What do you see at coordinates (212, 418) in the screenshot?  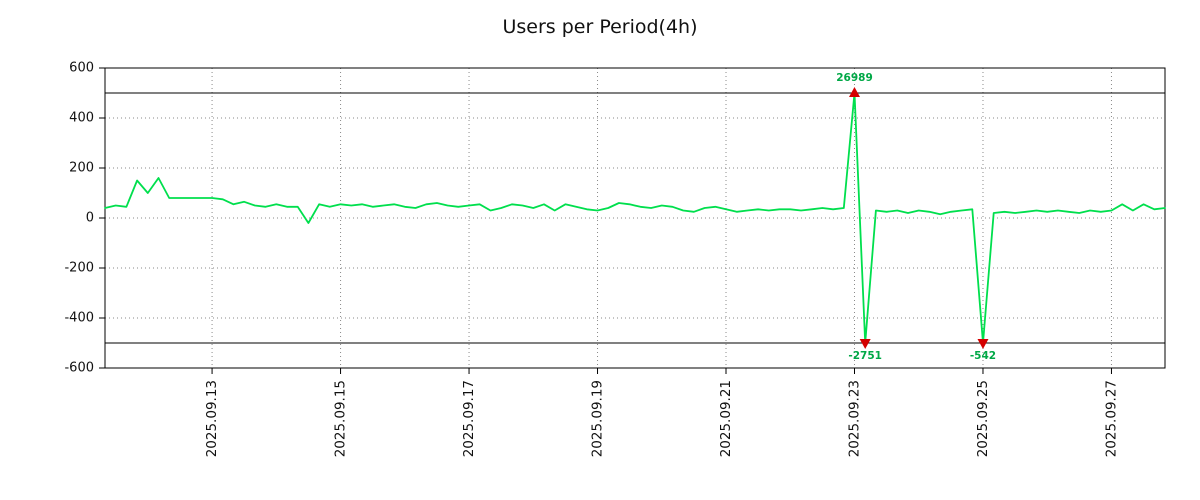 I see `x-tick-label: 2025.09.13` at bounding box center [212, 418].